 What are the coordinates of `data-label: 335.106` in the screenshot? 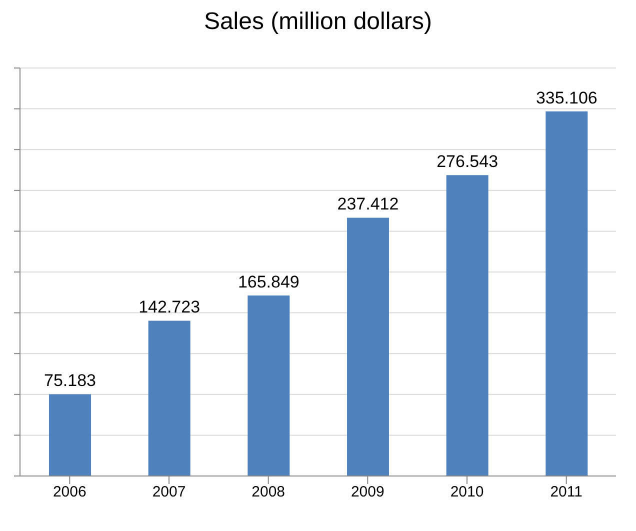 It's located at (567, 98).